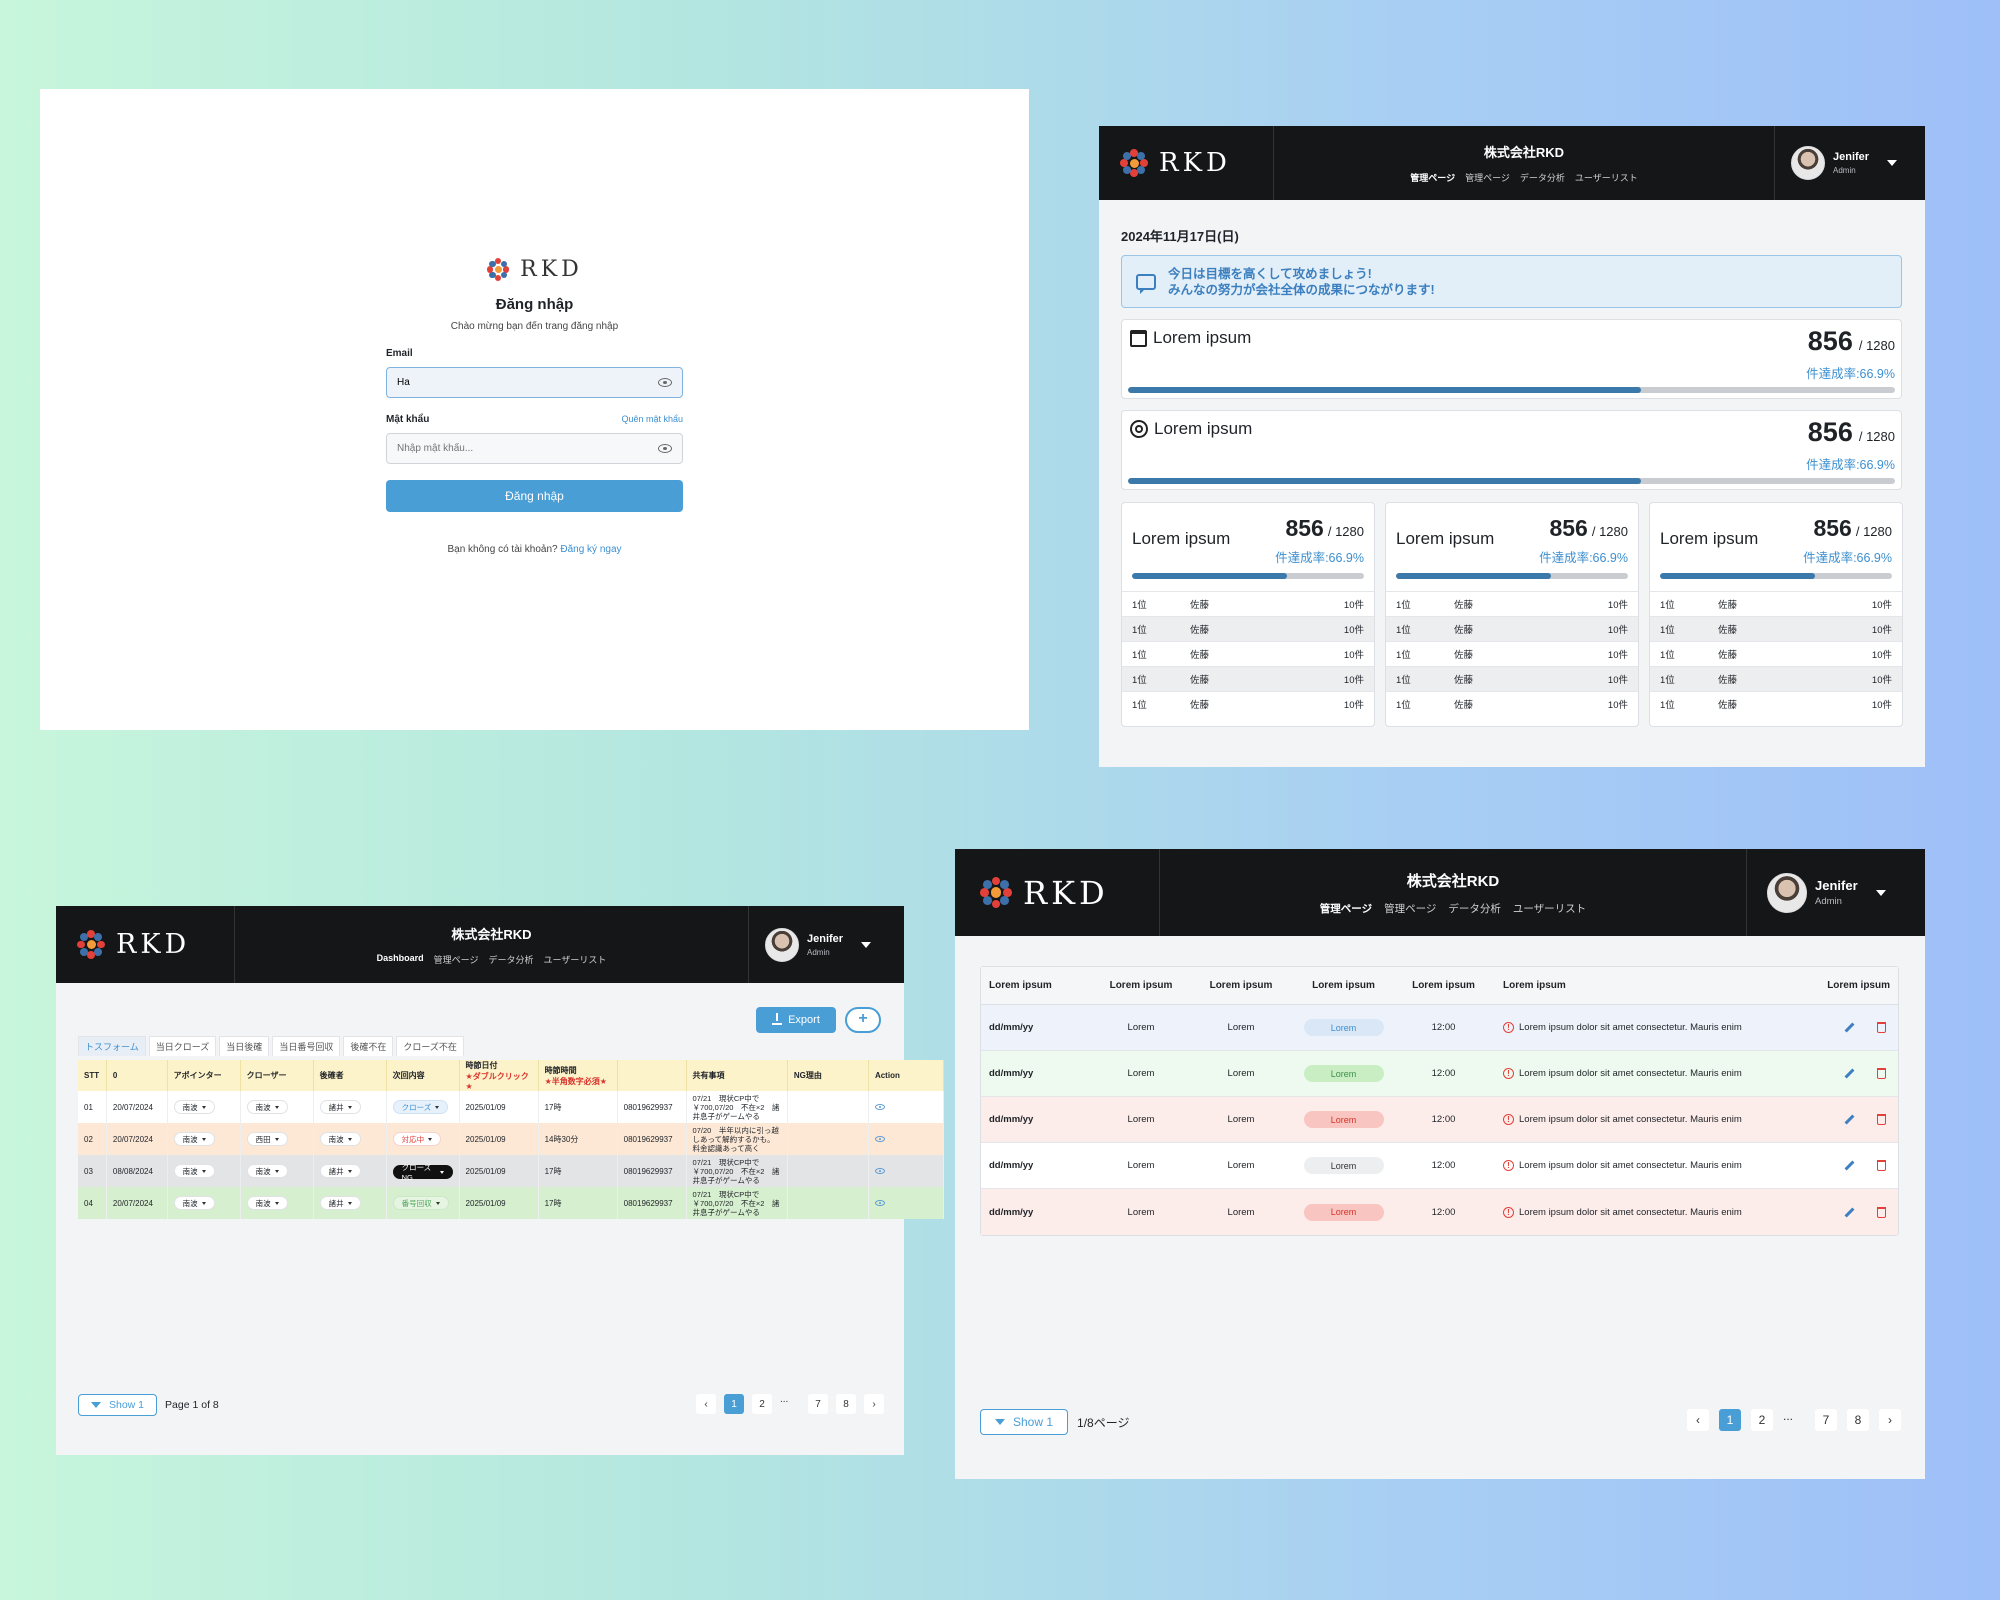 The height and width of the screenshot is (1600, 2000). I want to click on forgot-password-link: Quên mật khẩu, so click(652, 419).